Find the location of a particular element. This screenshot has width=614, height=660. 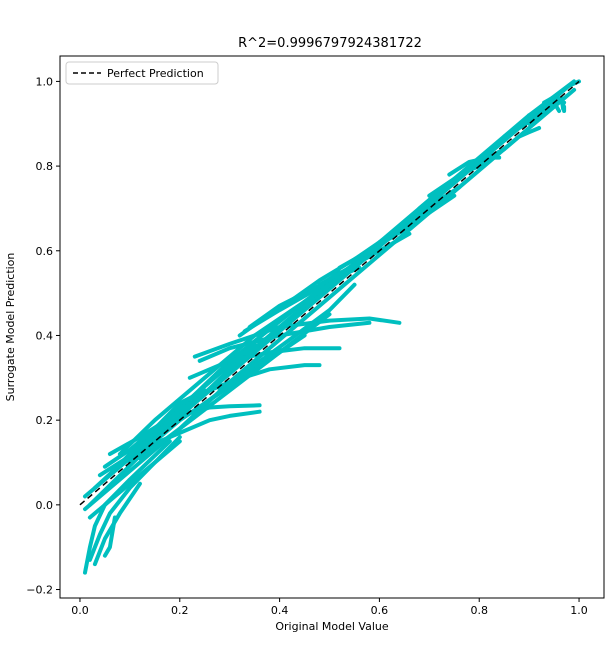

y-tick-label: 0.4 is located at coordinates (45, 335).